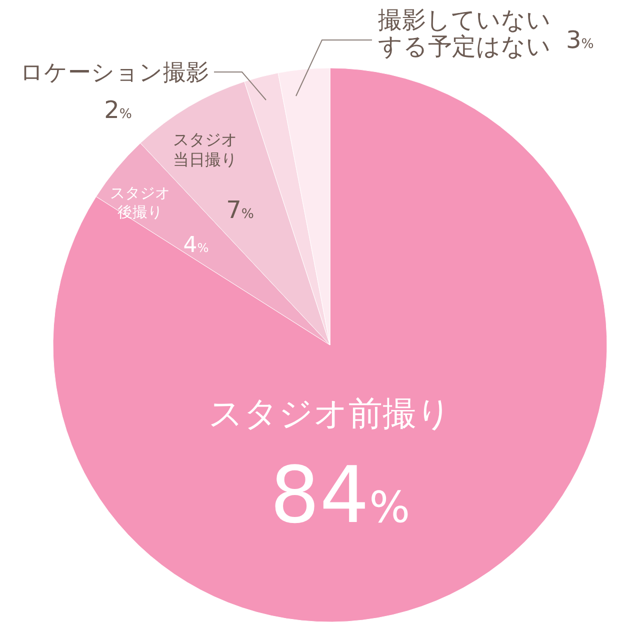 This screenshot has width=639, height=640. Describe the element at coordinates (196, 245) in the screenshot. I see `data-label: 4%` at that location.